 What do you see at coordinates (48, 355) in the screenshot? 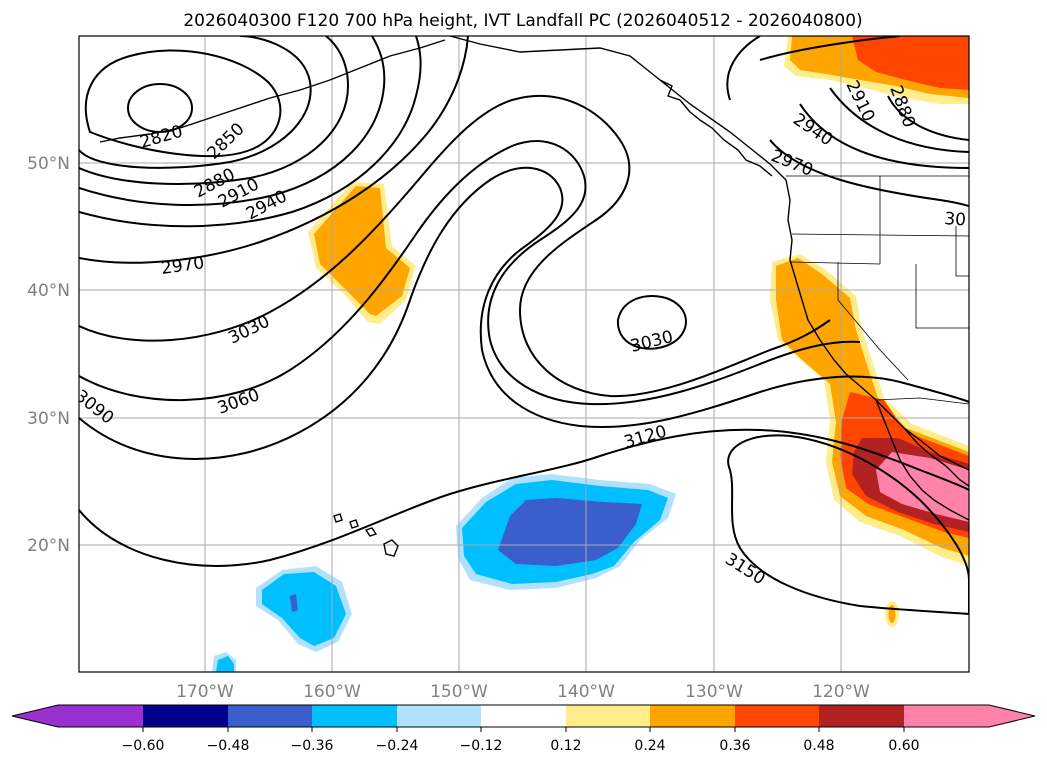
I see `latitude-labels: 50°N 40°N 30°N 20°N` at bounding box center [48, 355].